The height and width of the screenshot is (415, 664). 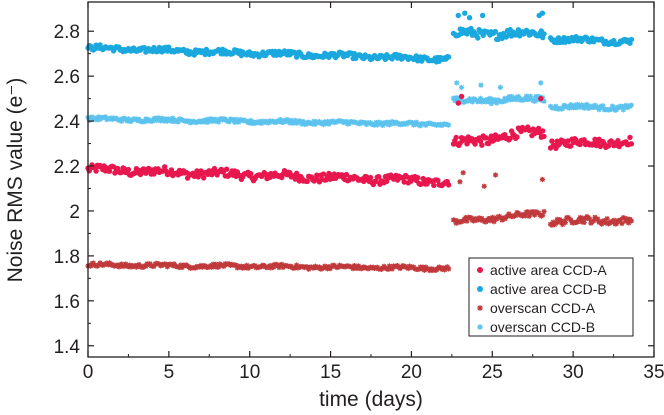 I want to click on y-tick-label: 1.6, so click(x=67, y=302).